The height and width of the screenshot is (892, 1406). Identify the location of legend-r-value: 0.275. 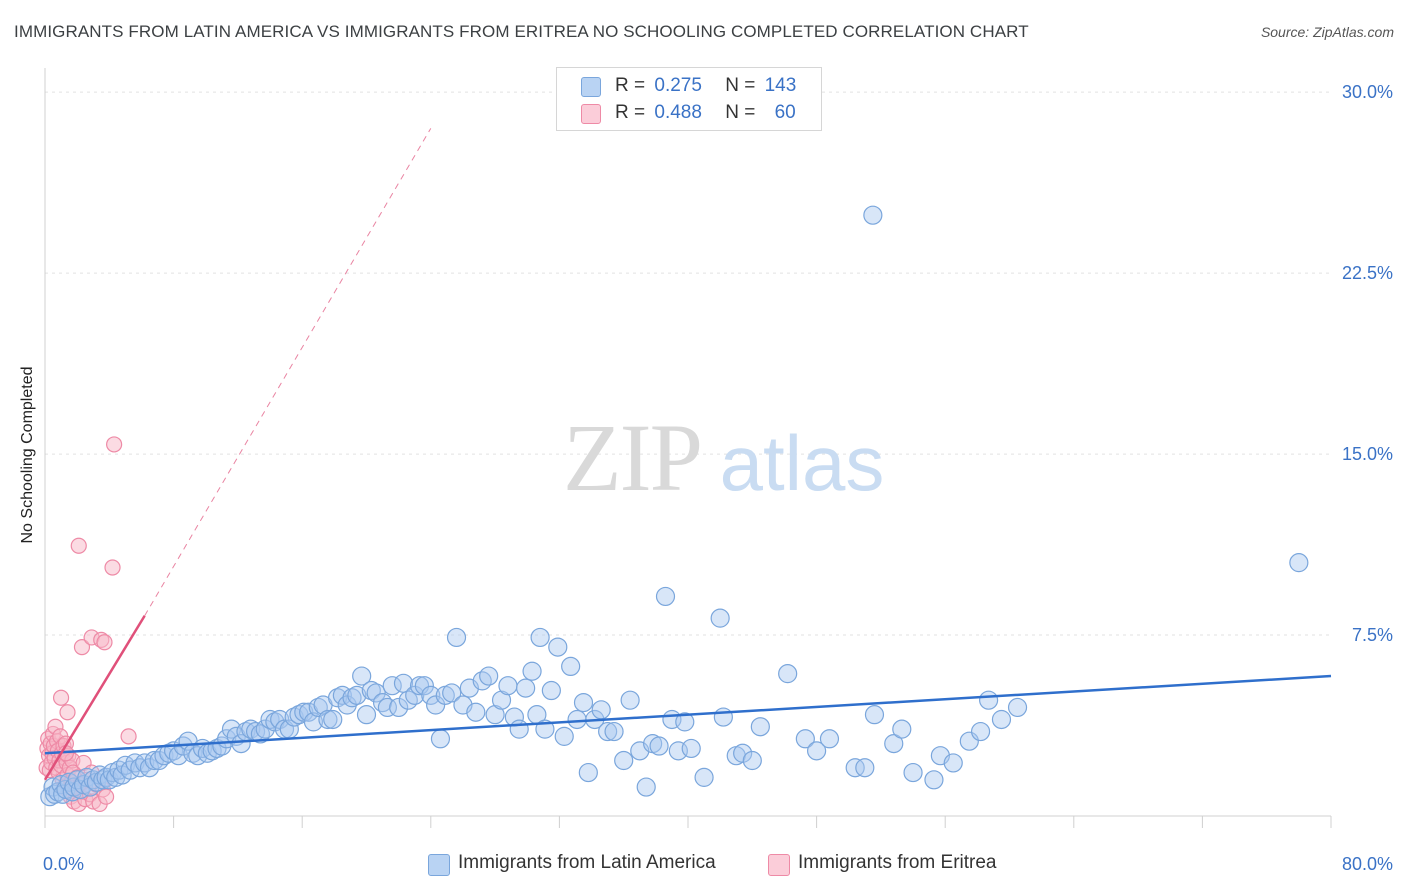
(678, 85).